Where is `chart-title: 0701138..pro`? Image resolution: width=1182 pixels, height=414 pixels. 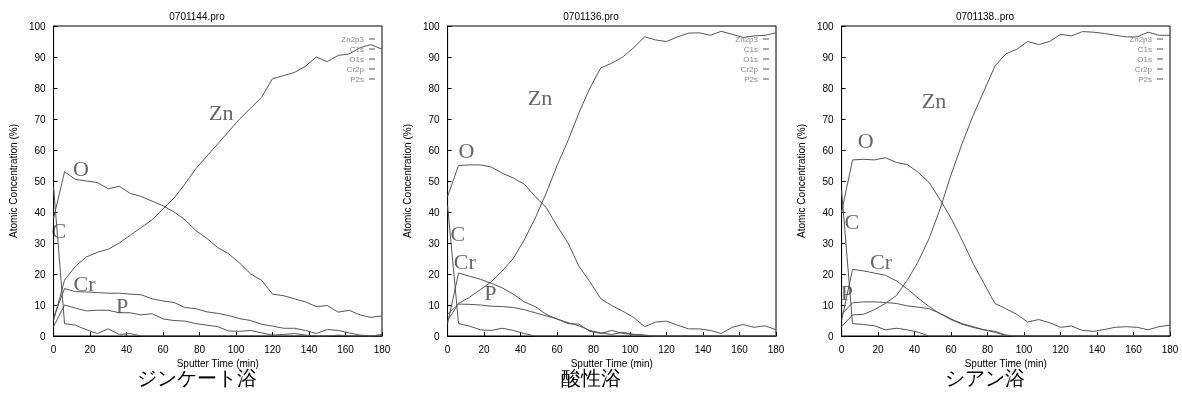
chart-title: 0701138..pro is located at coordinates (985, 16).